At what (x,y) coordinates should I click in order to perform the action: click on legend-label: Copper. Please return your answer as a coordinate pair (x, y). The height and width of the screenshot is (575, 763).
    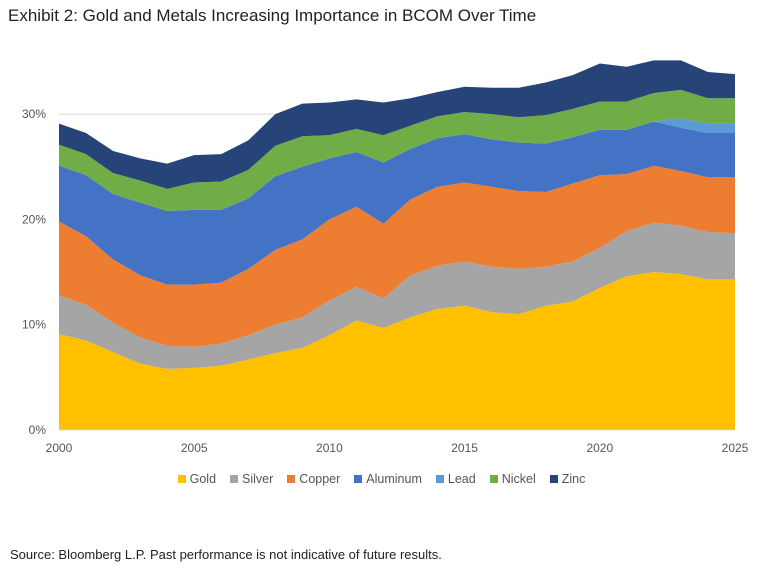
    Looking at the image, I should click on (320, 479).